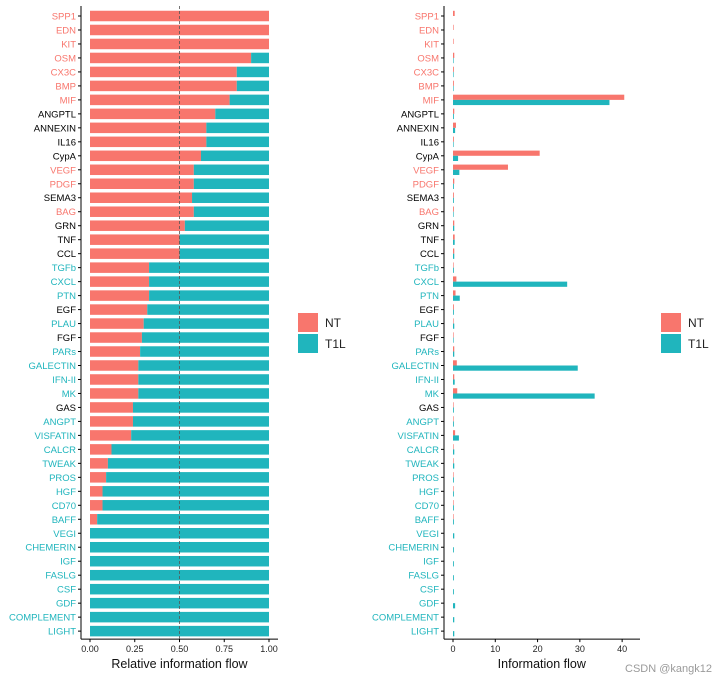 Image resolution: width=720 pixels, height=680 pixels. Describe the element at coordinates (67, 240) in the screenshot. I see `category-label: TNF` at that location.